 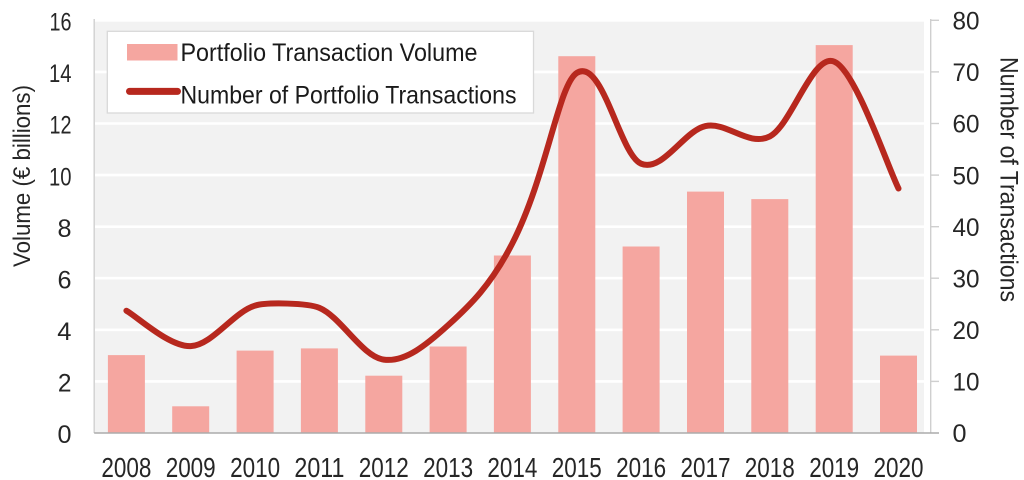 I want to click on svg-text: 2015, so click(x=577, y=466).